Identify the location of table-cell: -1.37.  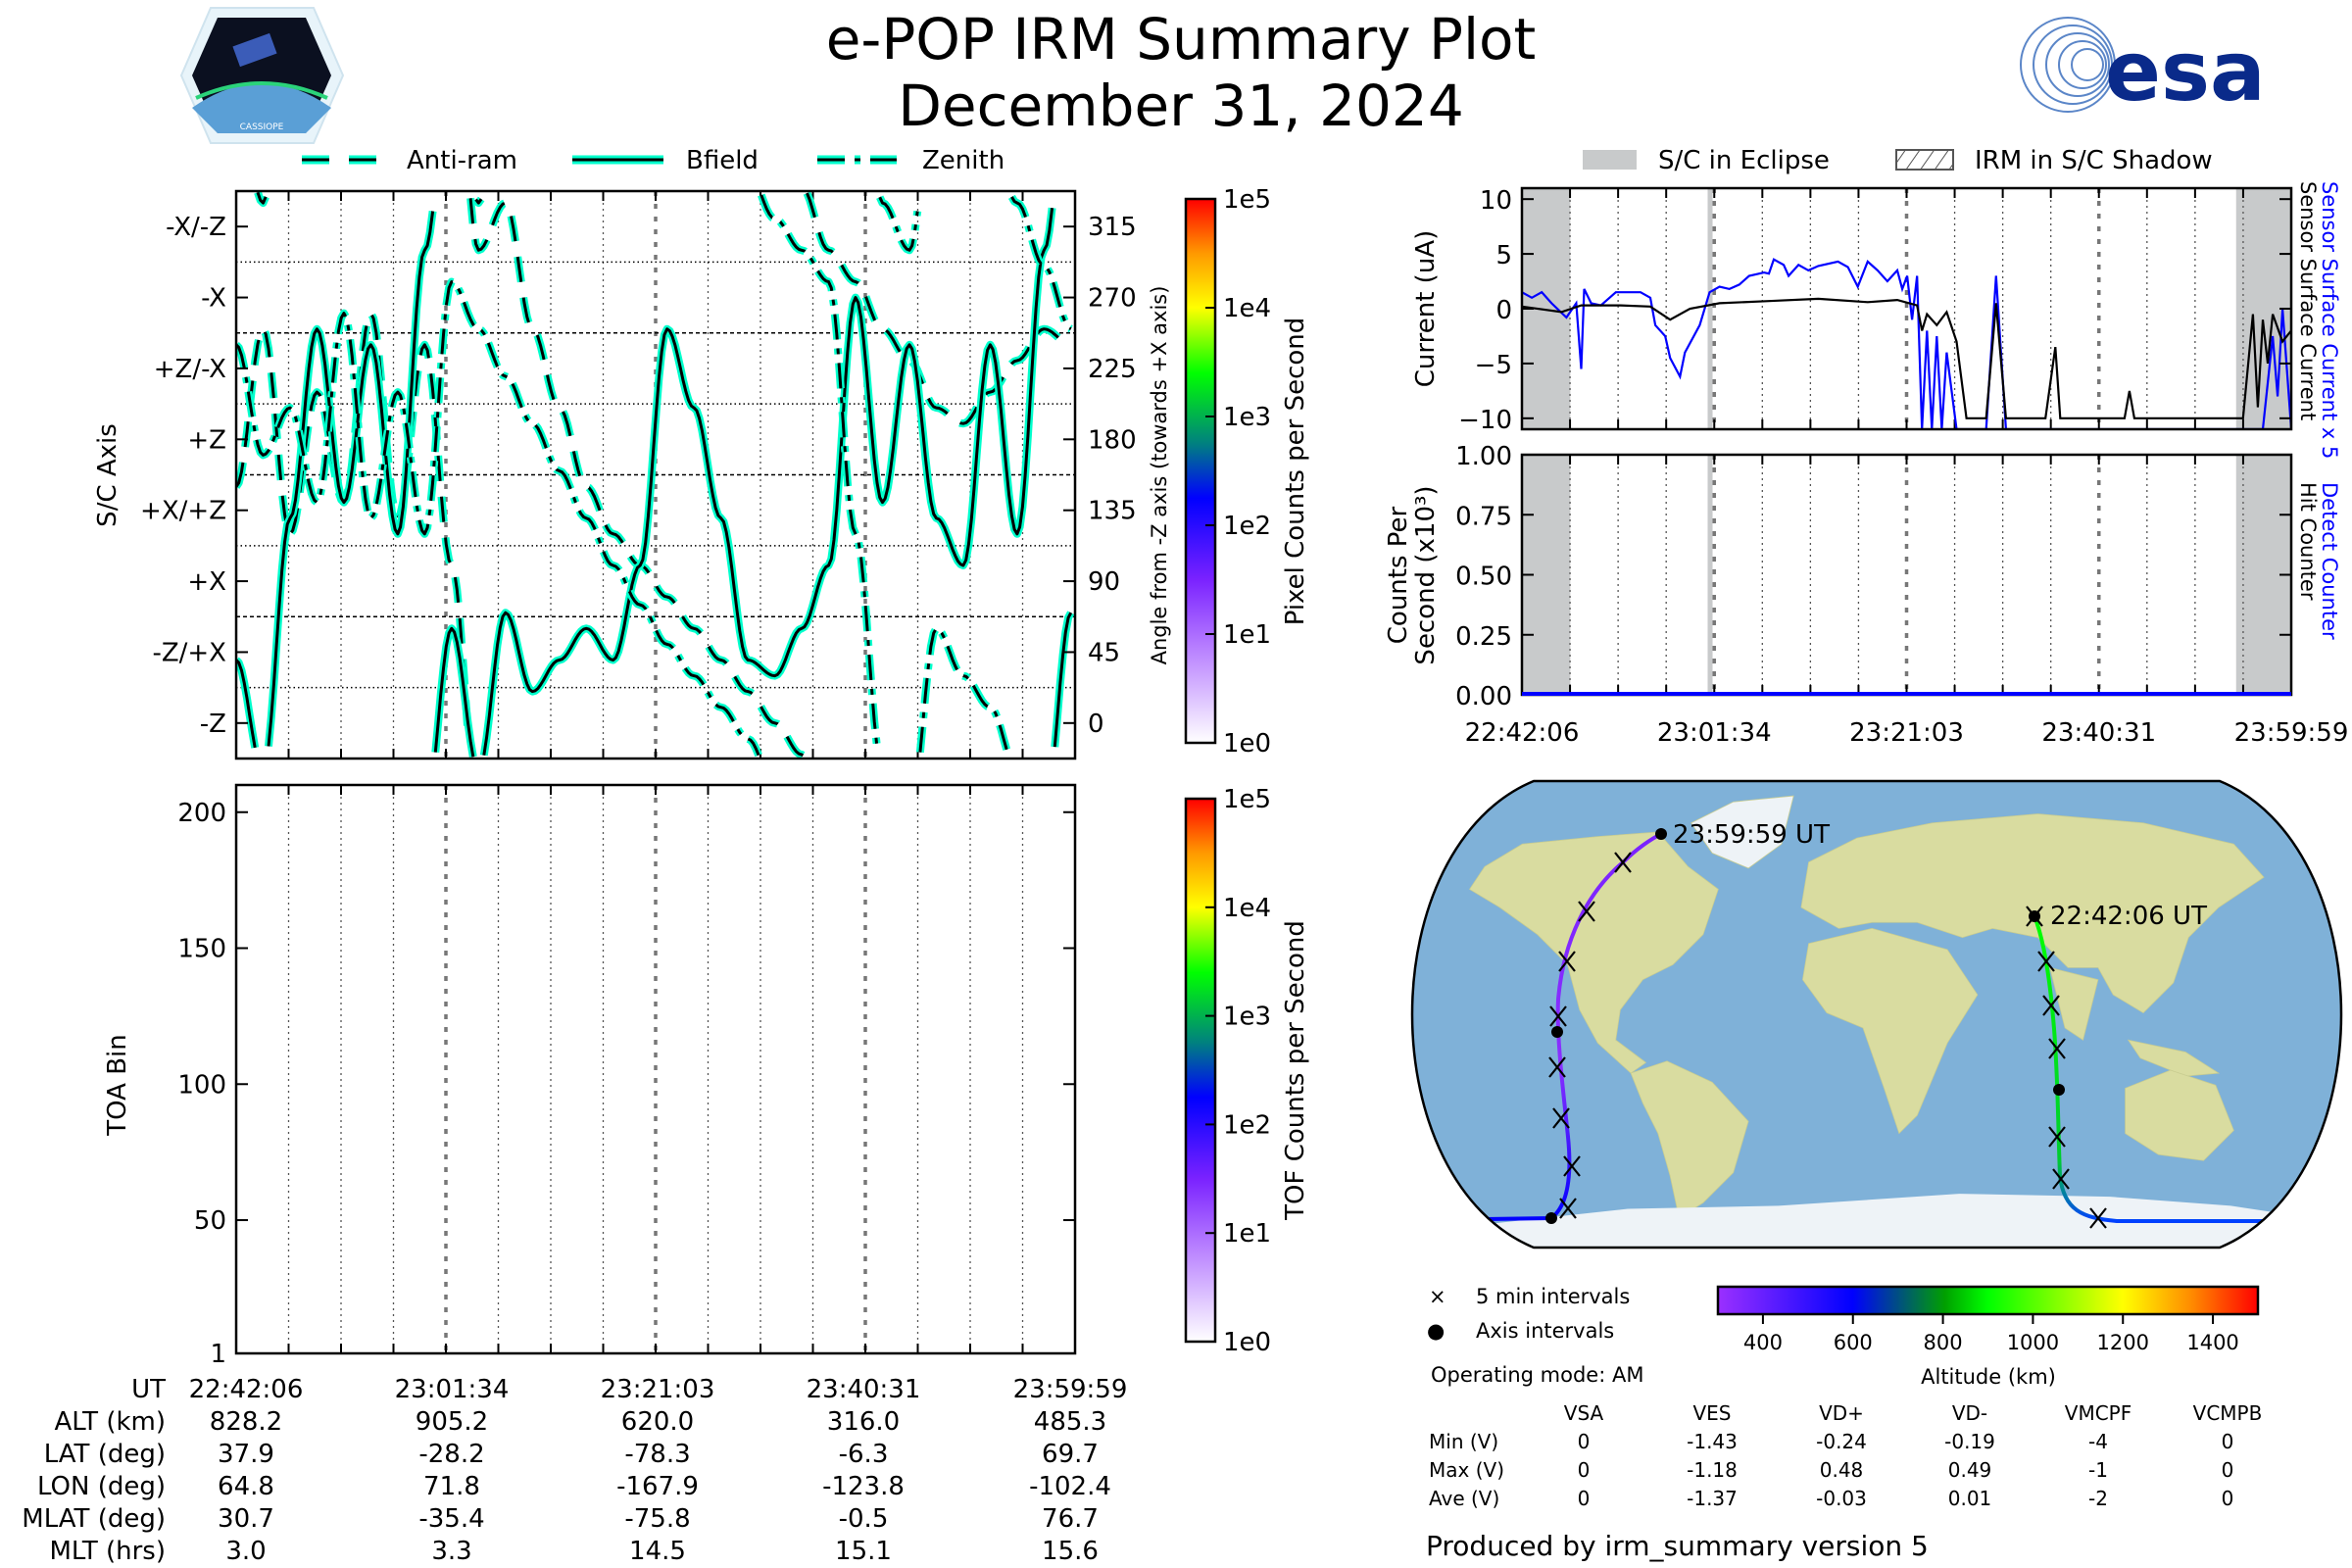
(1712, 1498).